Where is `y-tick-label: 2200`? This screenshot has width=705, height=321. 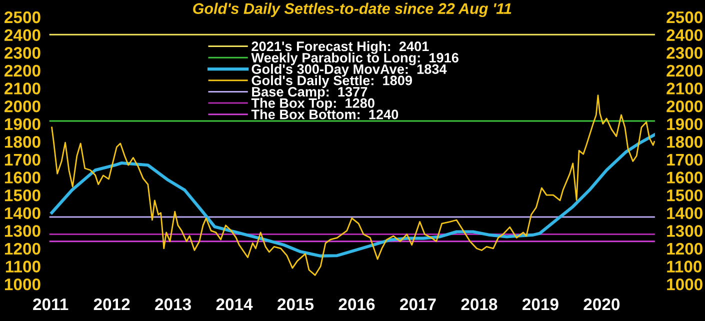
y-tick-label: 2200 is located at coordinates (22, 70).